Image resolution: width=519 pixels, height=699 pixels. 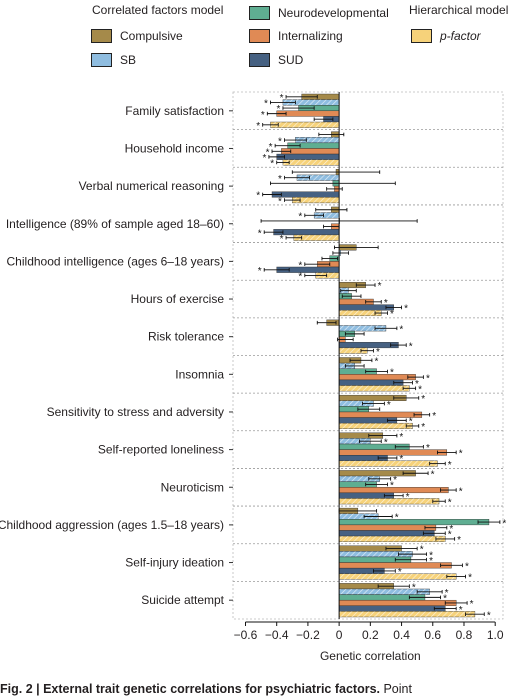 I want to click on bar-sud-suicide-attempt, so click(x=392, y=608).